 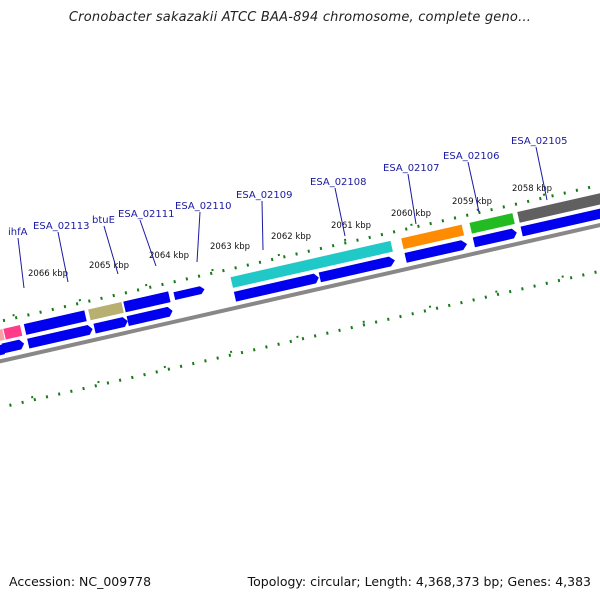 I want to click on feature-bar-ihfA, so click(x=13, y=332).